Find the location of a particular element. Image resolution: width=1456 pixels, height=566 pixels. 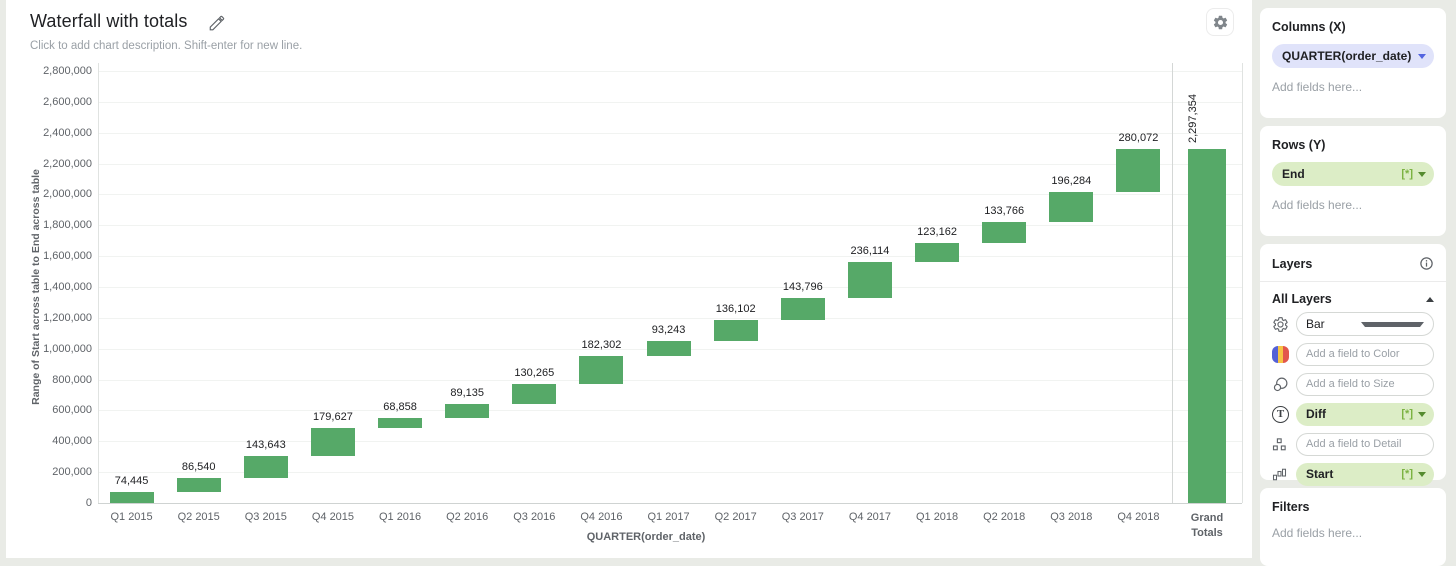

waterfall-bar-q3-2016 is located at coordinates (534, 393).